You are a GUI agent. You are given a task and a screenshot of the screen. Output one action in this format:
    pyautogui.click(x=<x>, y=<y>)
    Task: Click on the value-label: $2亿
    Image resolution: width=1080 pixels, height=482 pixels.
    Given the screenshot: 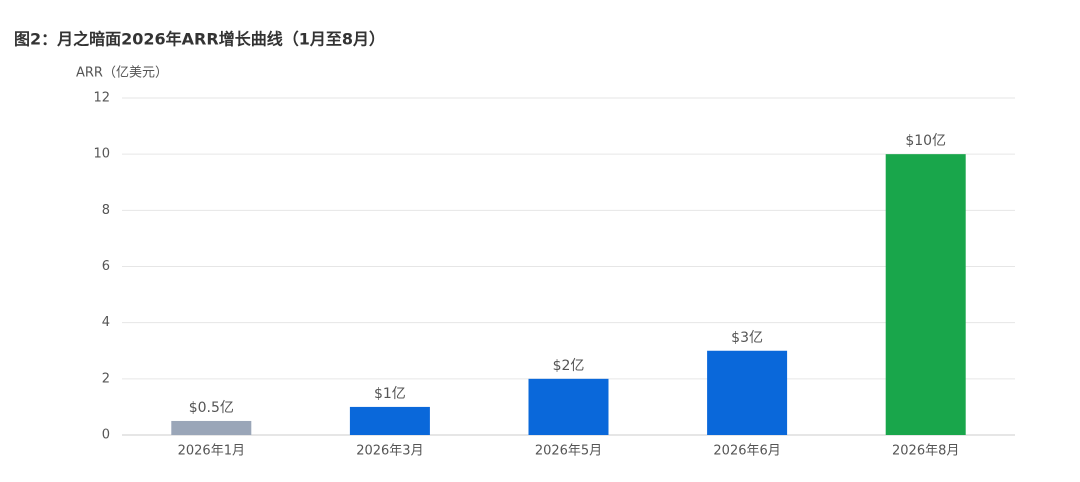 What is the action you would take?
    pyautogui.click(x=569, y=366)
    